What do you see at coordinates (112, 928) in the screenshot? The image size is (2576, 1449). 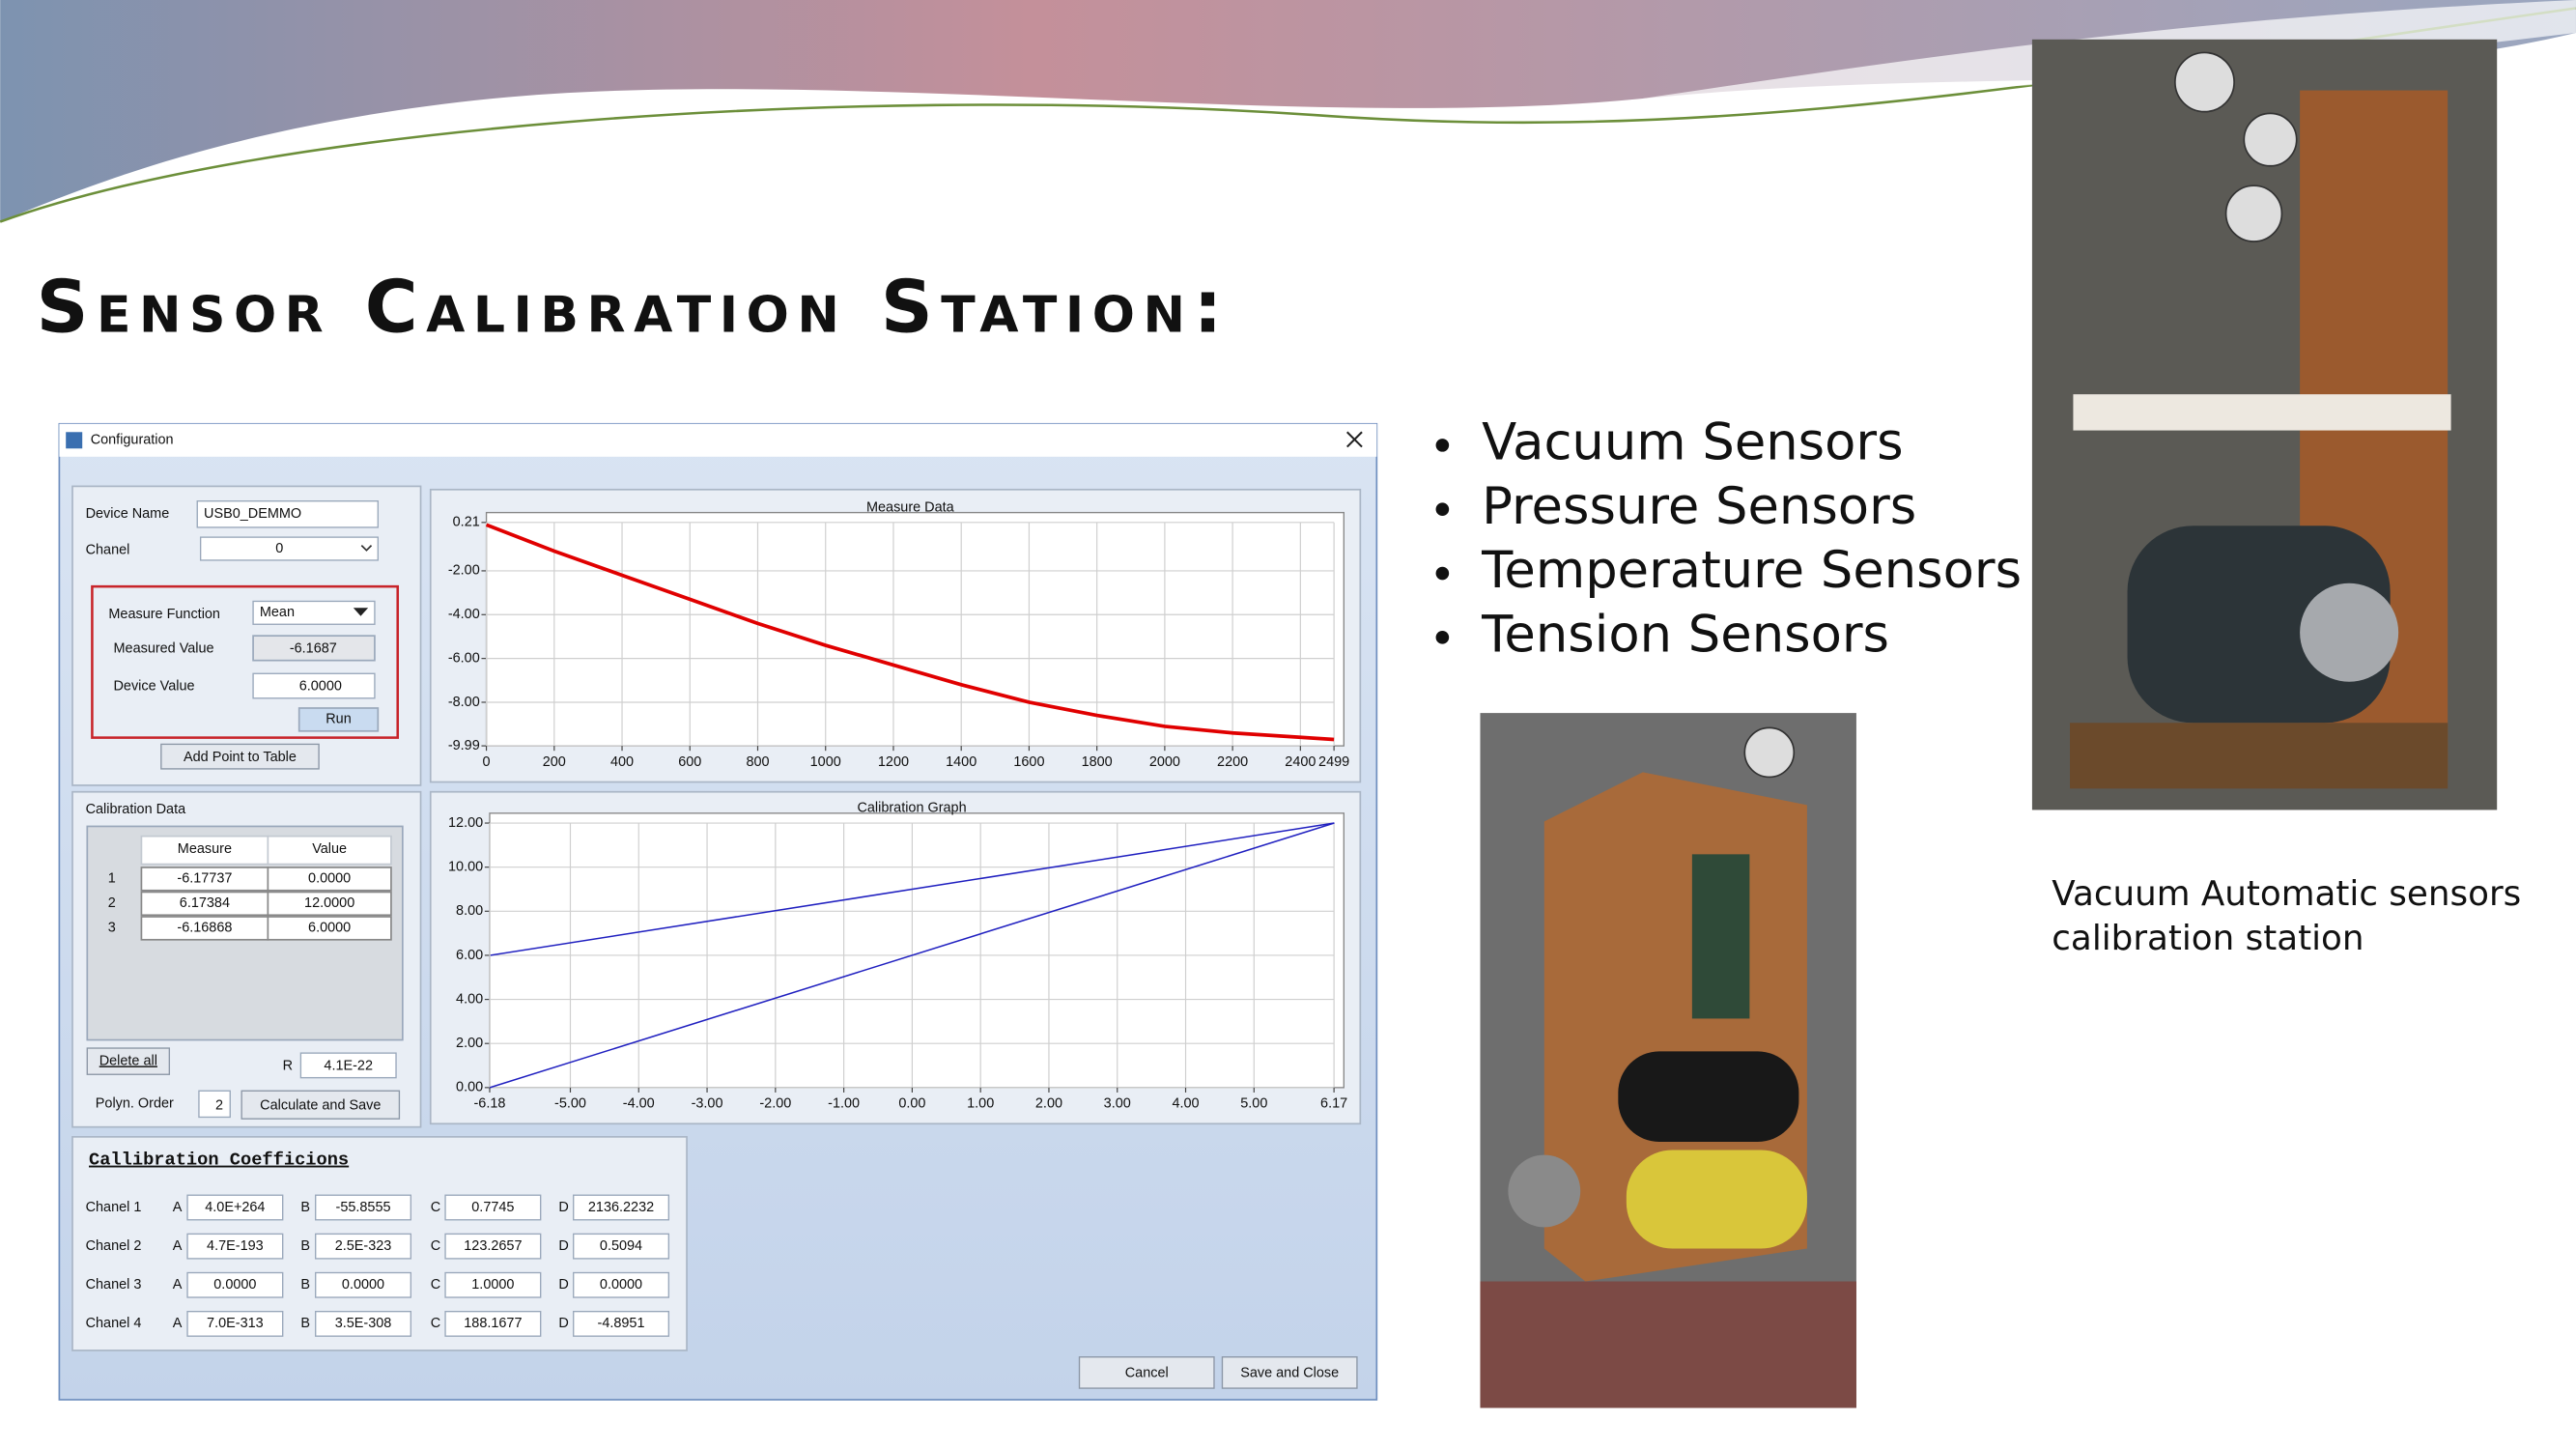 I see `row-index: 3` at bounding box center [112, 928].